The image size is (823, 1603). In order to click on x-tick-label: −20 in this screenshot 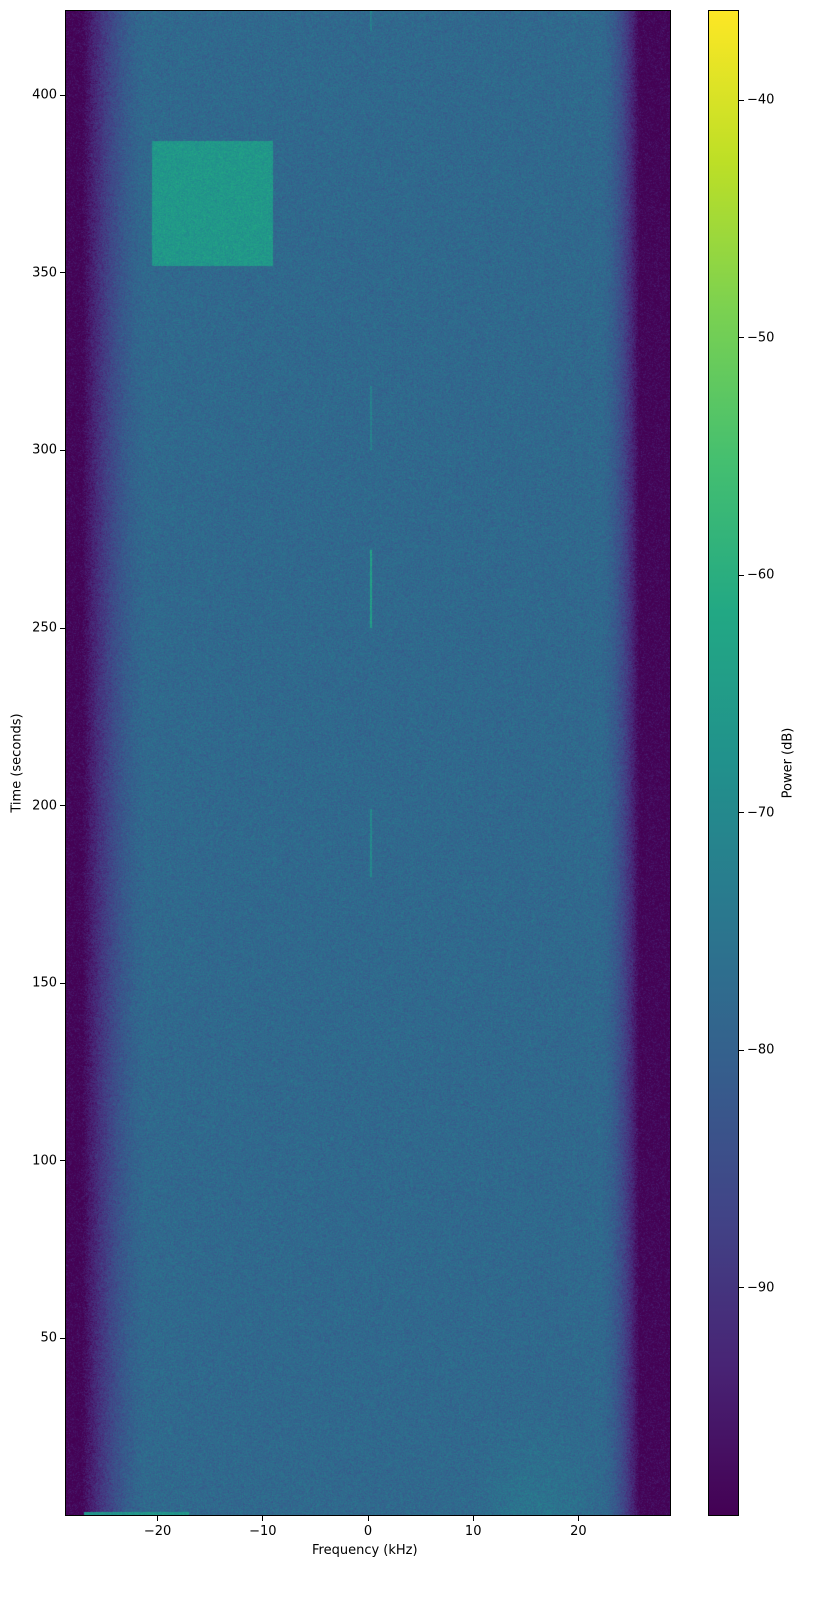, I will do `click(157, 1531)`.